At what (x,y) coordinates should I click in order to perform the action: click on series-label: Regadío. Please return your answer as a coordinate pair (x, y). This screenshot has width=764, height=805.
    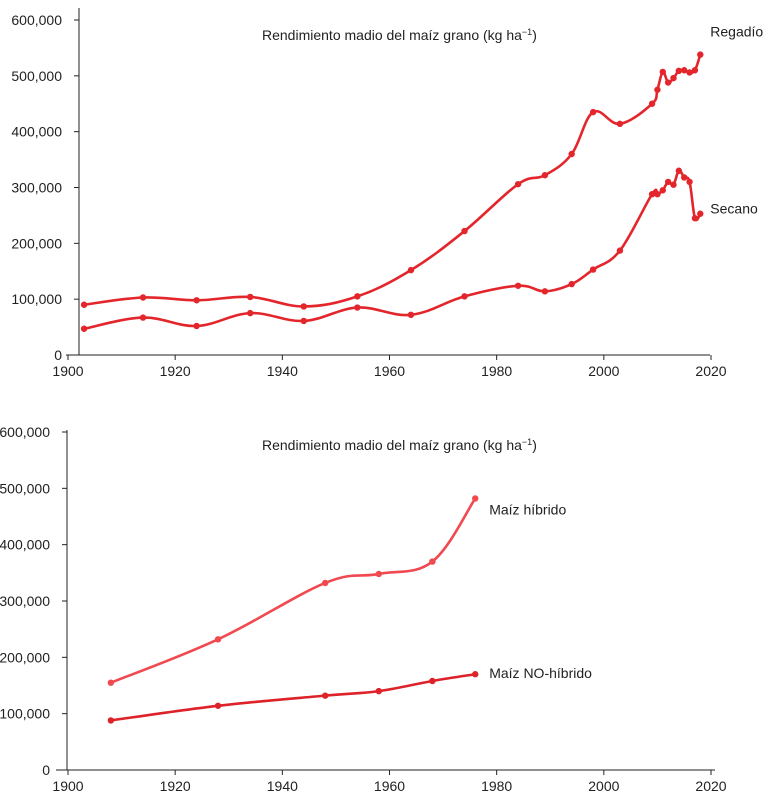
    Looking at the image, I should click on (736, 32).